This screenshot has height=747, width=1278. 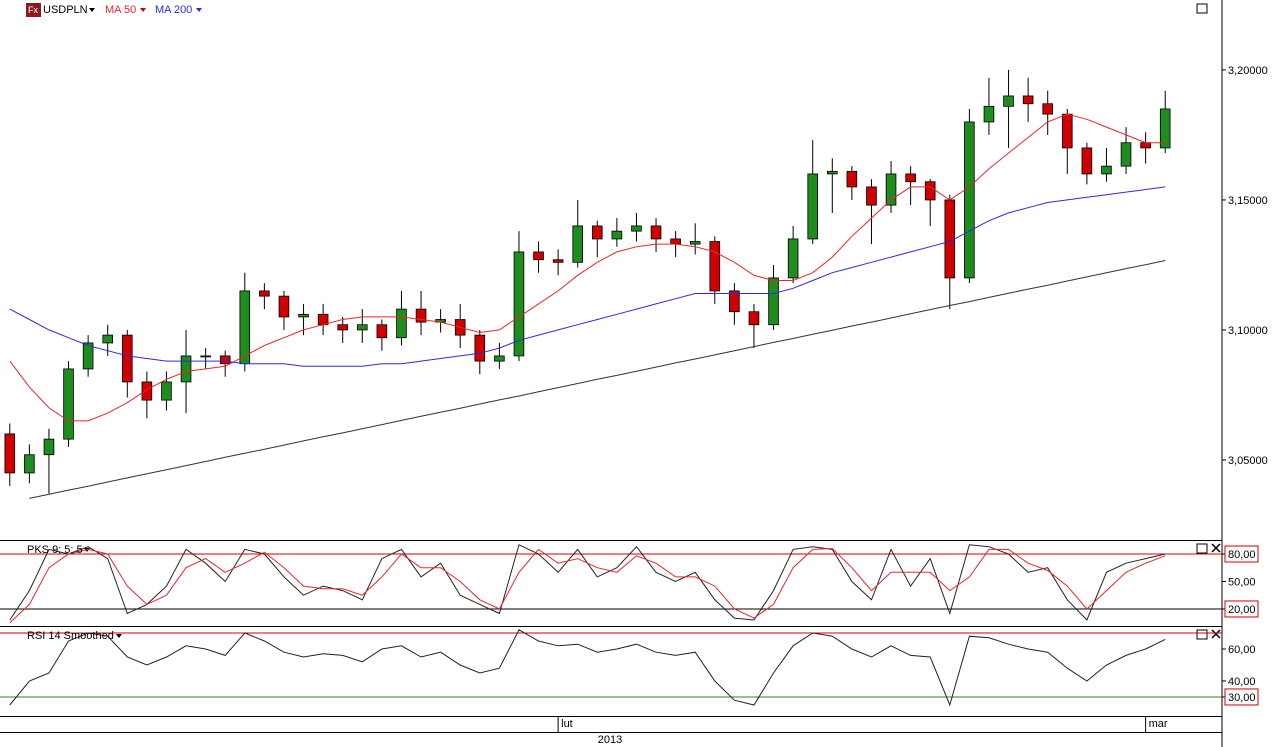 What do you see at coordinates (65, 10) in the screenshot?
I see `chart-title: USDPLN` at bounding box center [65, 10].